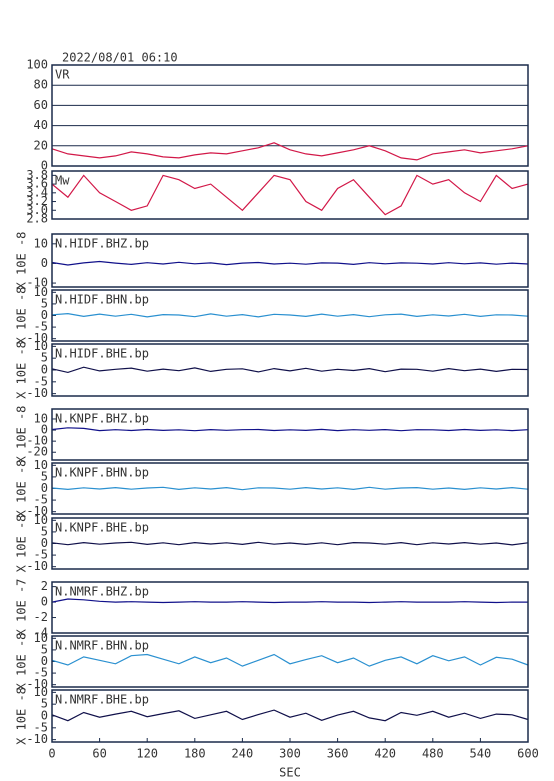 The width and height of the screenshot is (554, 781). I want to click on y-axis-label: X 10E -7, so click(22, 608).